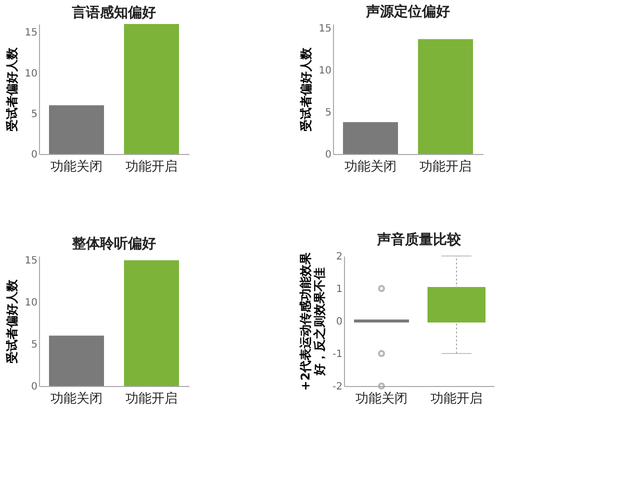 Image resolution: width=640 pixels, height=496 pixels. What do you see at coordinates (113, 243) in the screenshot?
I see `chart-title: 整体聆听偏好` at bounding box center [113, 243].